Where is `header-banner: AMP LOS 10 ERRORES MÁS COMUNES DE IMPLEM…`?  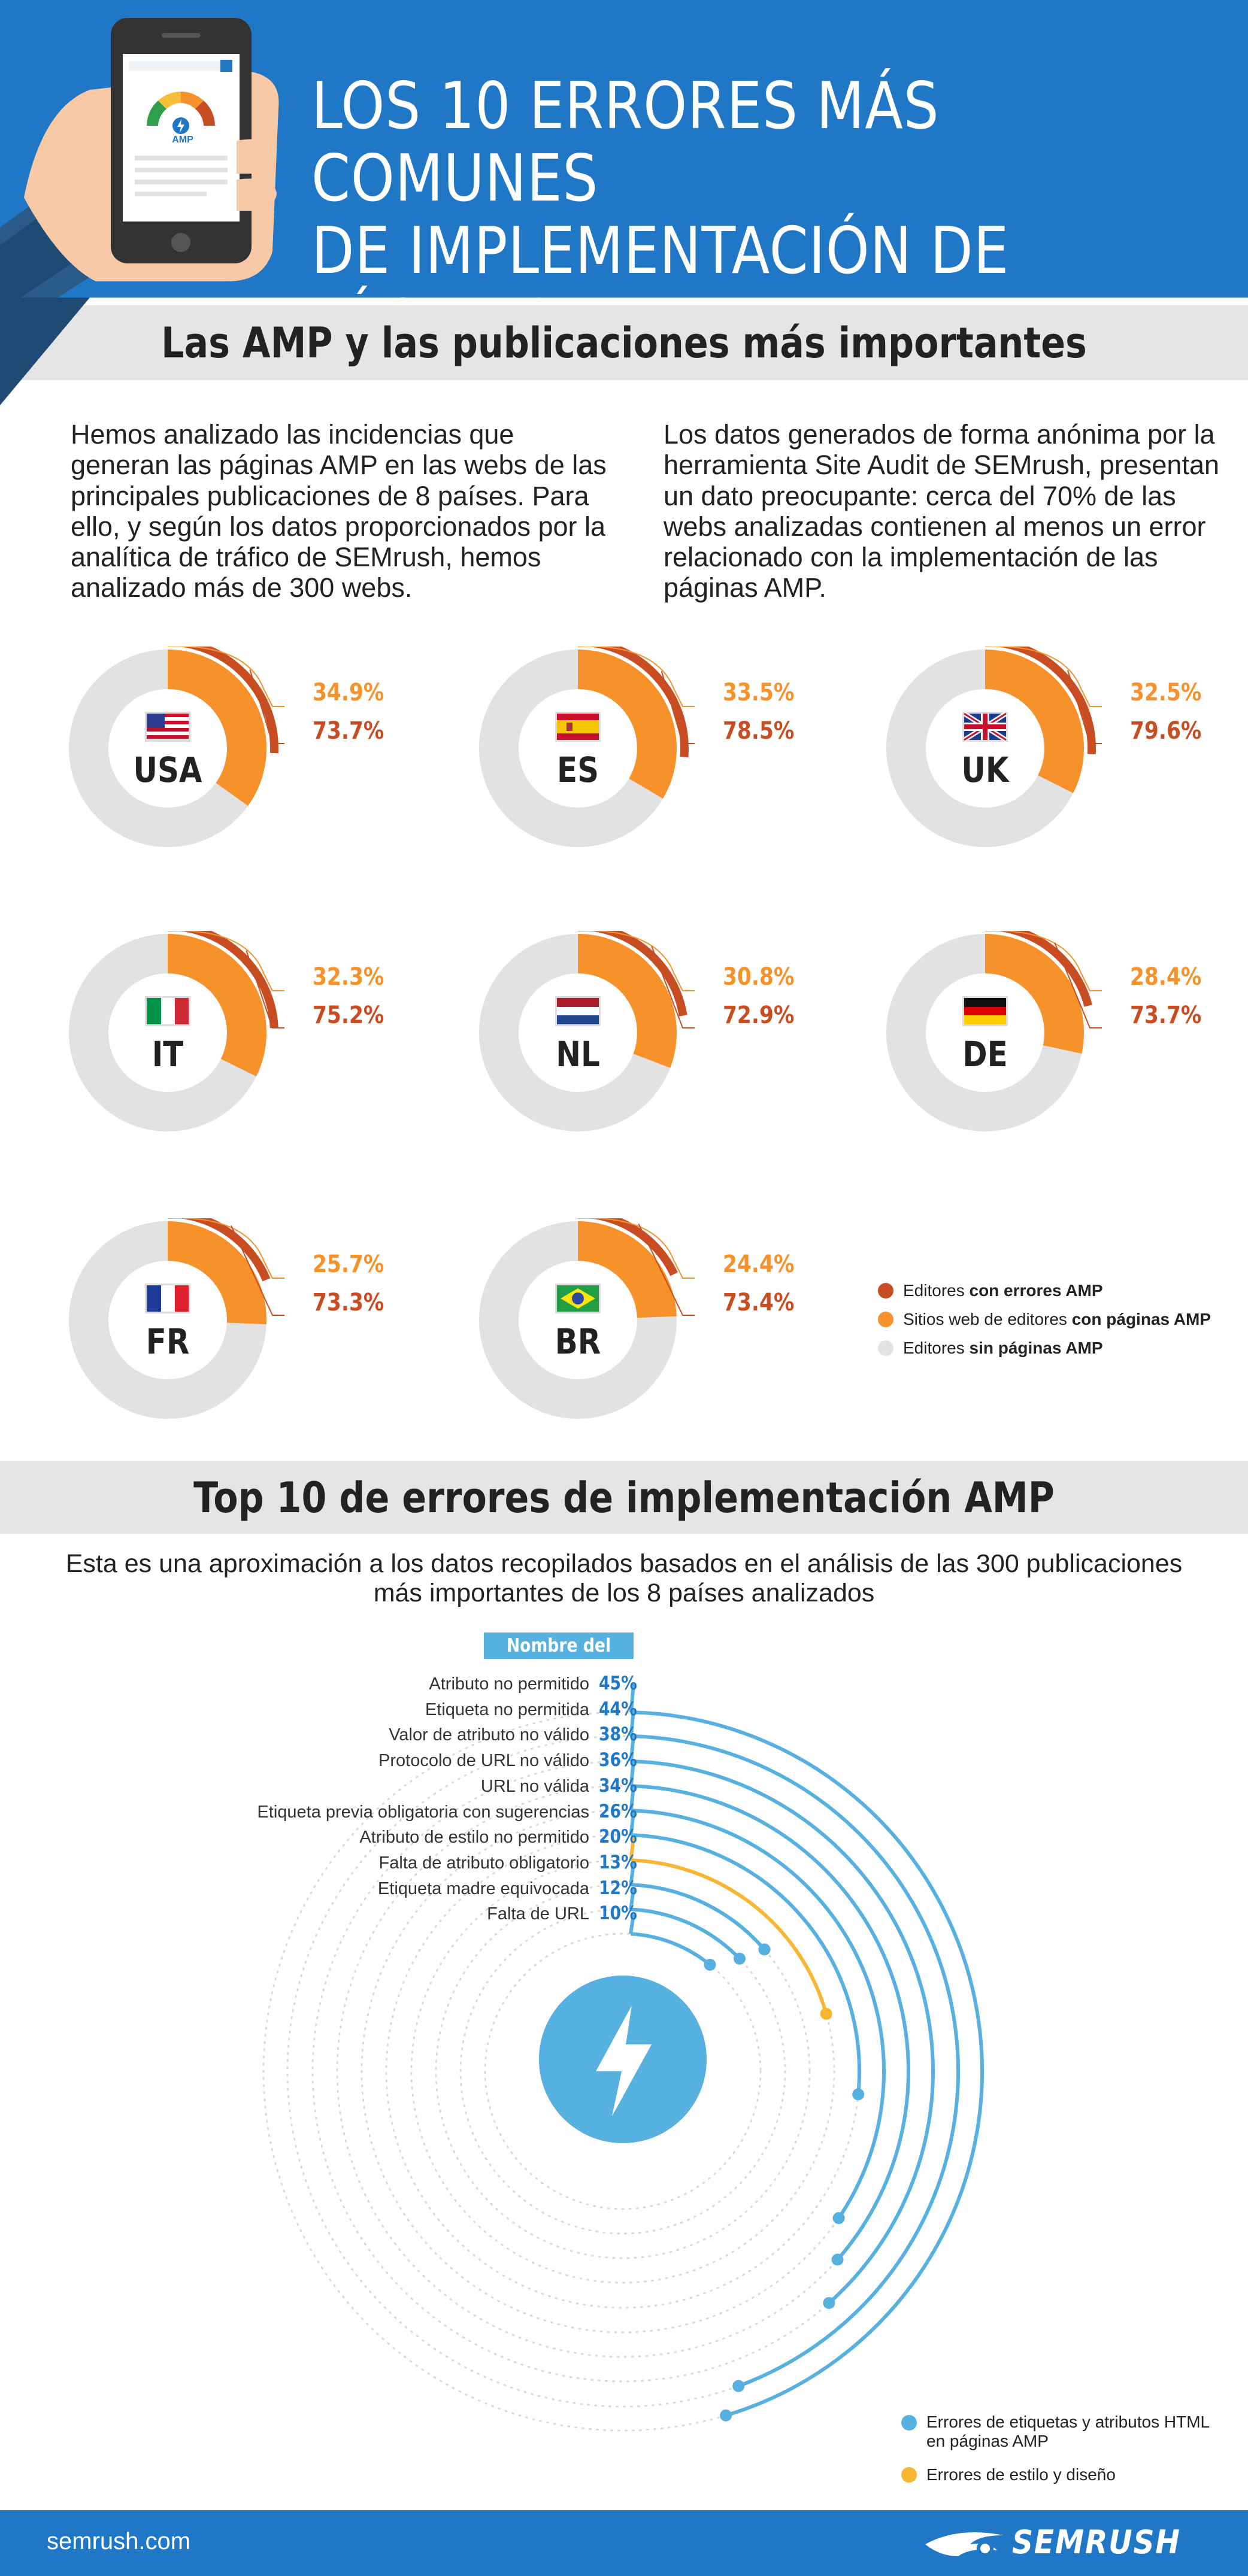 header-banner: AMP LOS 10 ERRORES MÁS COMUNES DE IMPLEM… is located at coordinates (624, 149).